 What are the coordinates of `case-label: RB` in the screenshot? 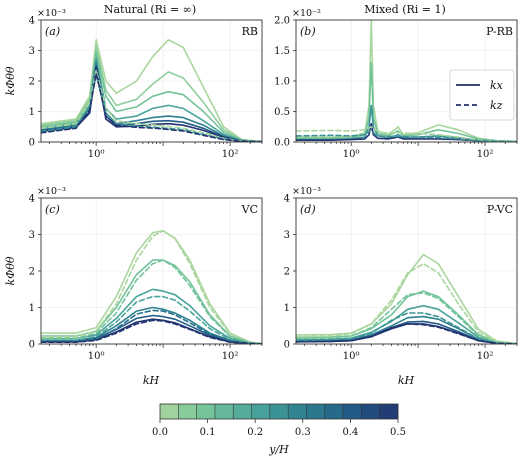 It's located at (250, 31).